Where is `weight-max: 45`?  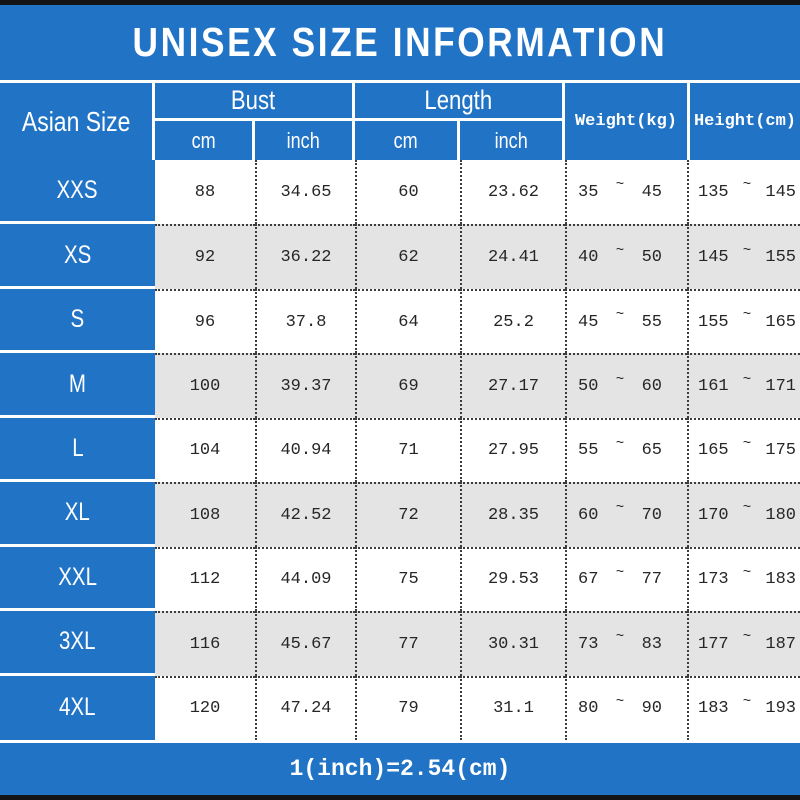 weight-max: 45 is located at coordinates (651, 192).